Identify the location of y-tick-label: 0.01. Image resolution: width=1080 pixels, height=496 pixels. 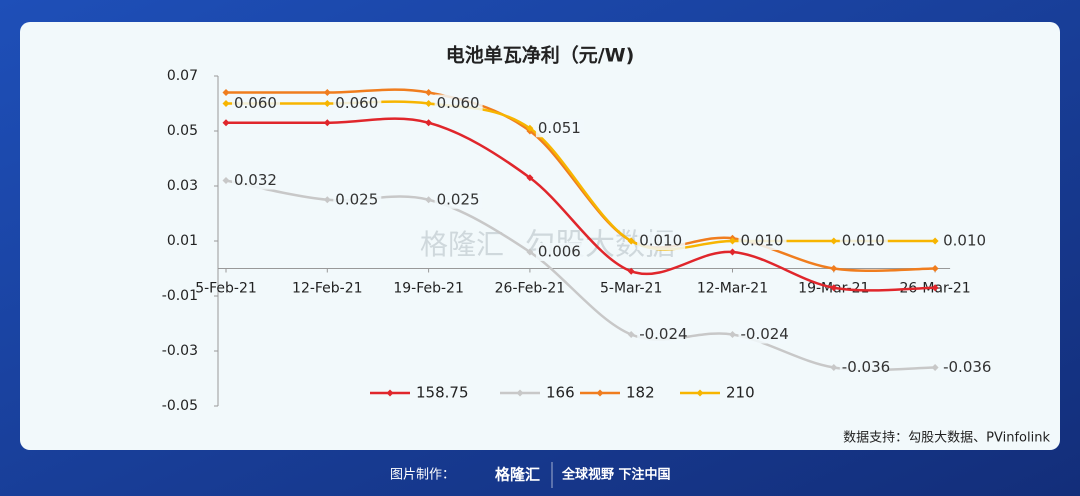
(182, 241).